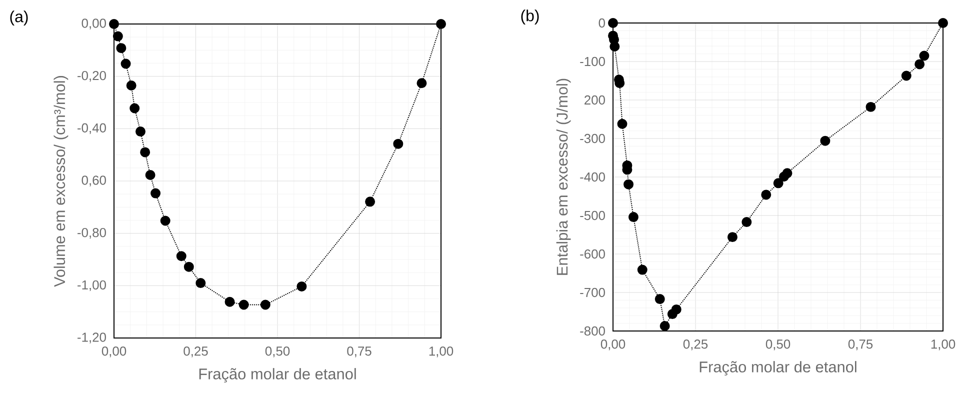  Describe the element at coordinates (601, 23) in the screenshot. I see `y-tick-label: 0` at that location.